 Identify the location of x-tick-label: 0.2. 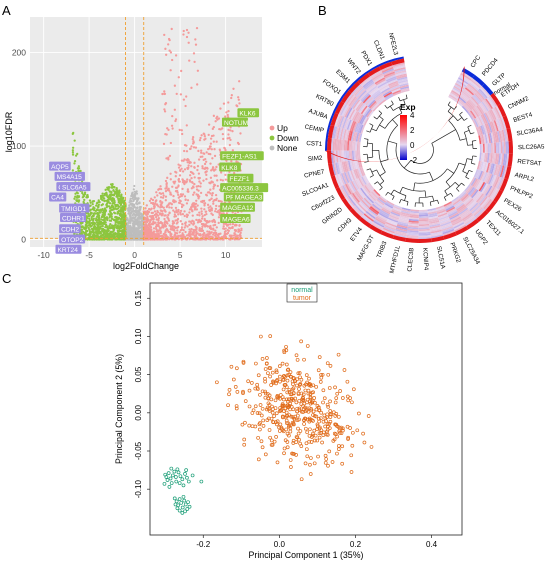
(356, 544).